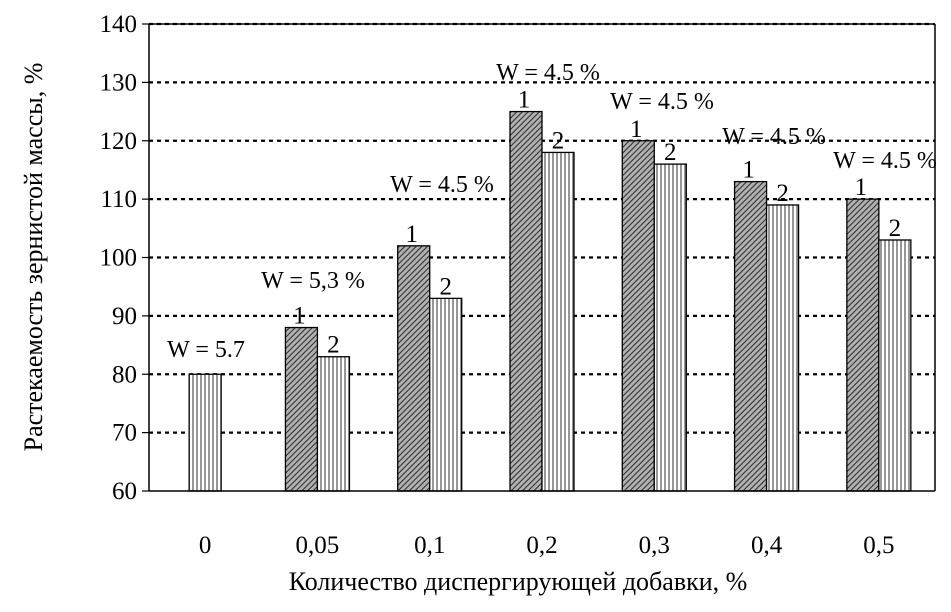 This screenshot has width=951, height=612. What do you see at coordinates (206, 350) in the screenshot?
I see `moisture-annotation: W = 5.7` at bounding box center [206, 350].